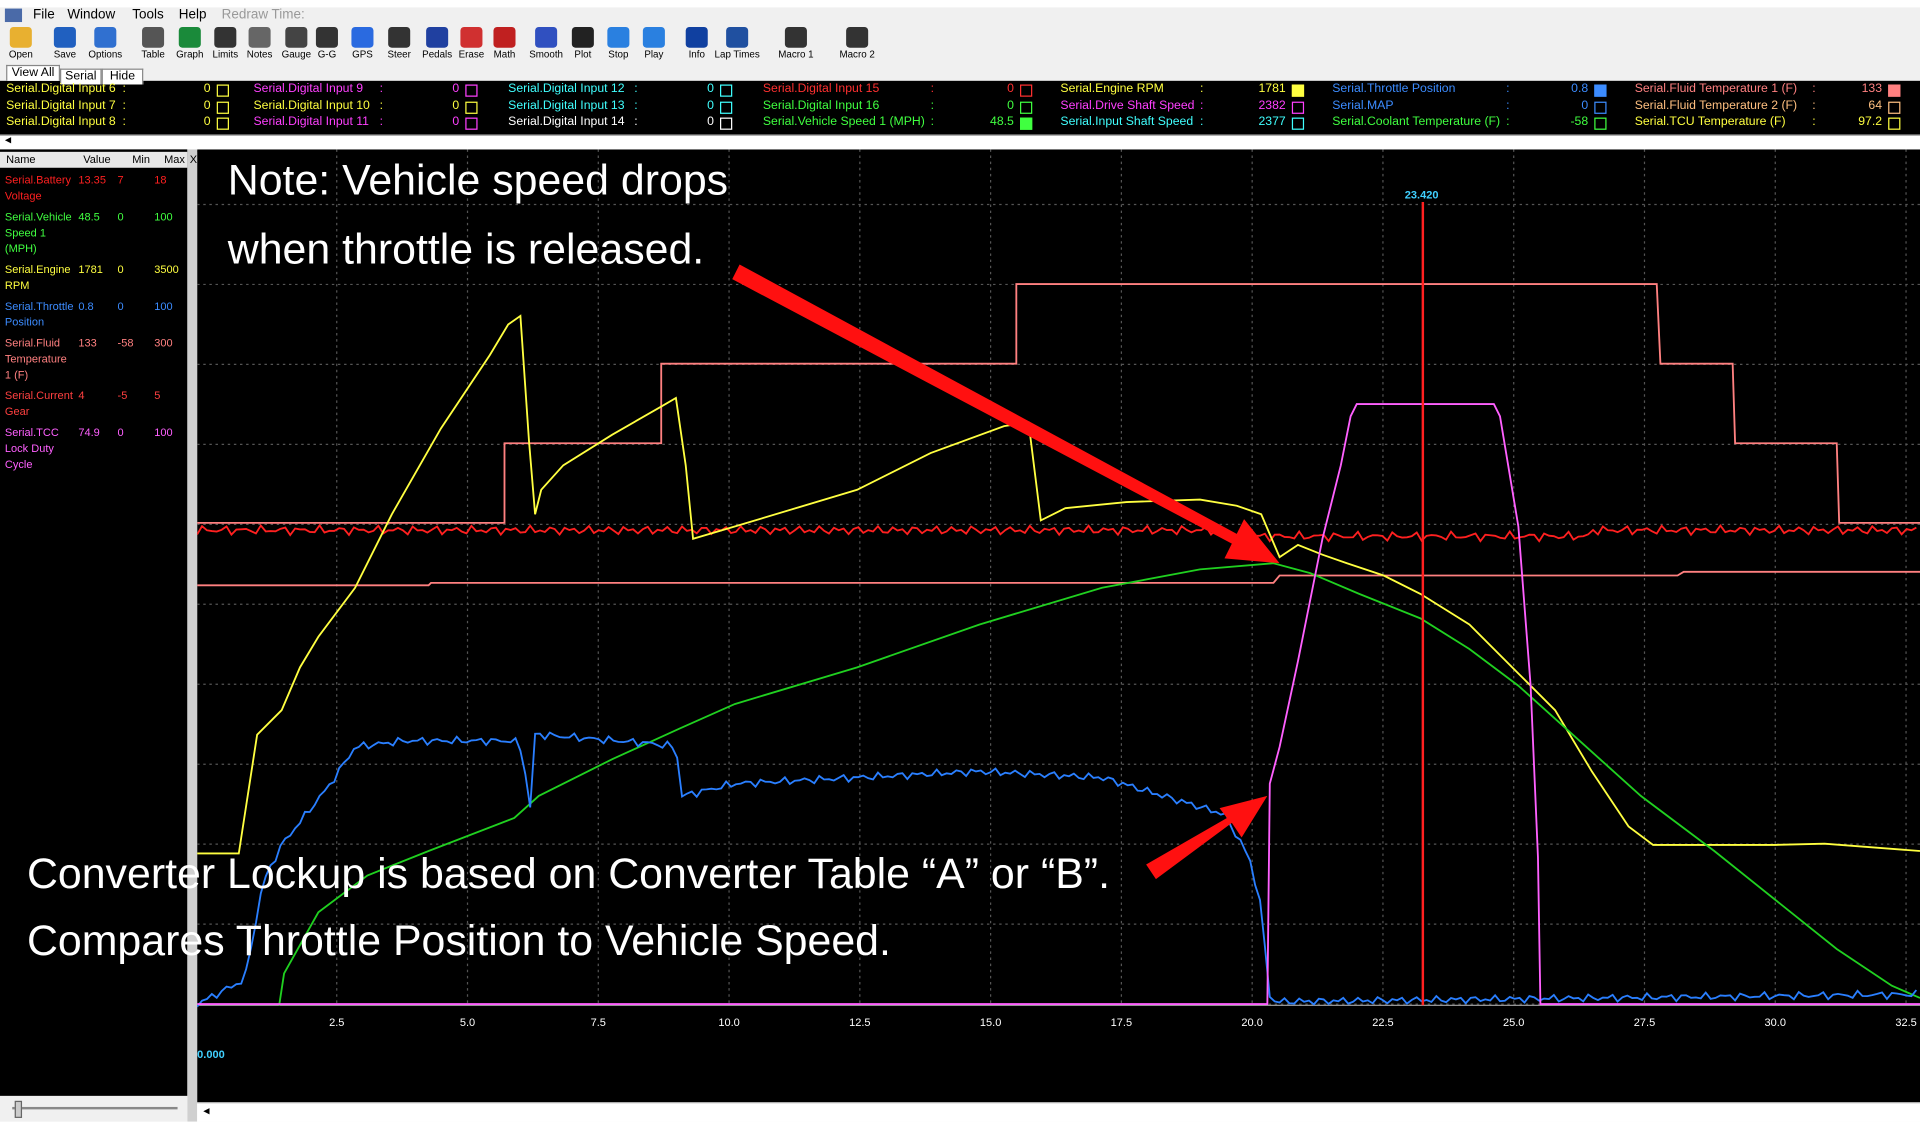  What do you see at coordinates (259, 54) in the screenshot?
I see `toolbar-label: Notes` at bounding box center [259, 54].